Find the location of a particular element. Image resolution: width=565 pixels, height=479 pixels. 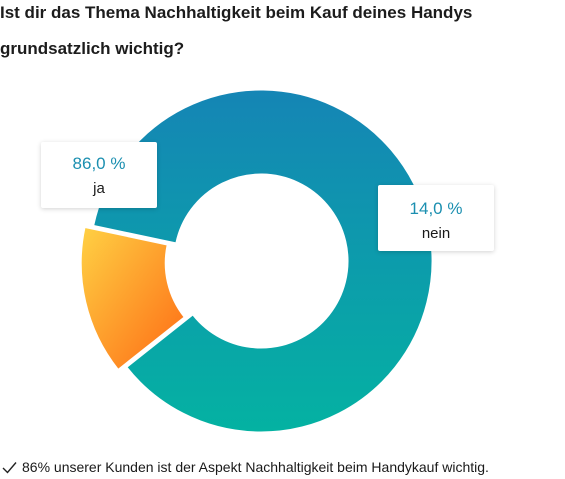

data-label-ja: 86,0 % ja is located at coordinates (99, 175).